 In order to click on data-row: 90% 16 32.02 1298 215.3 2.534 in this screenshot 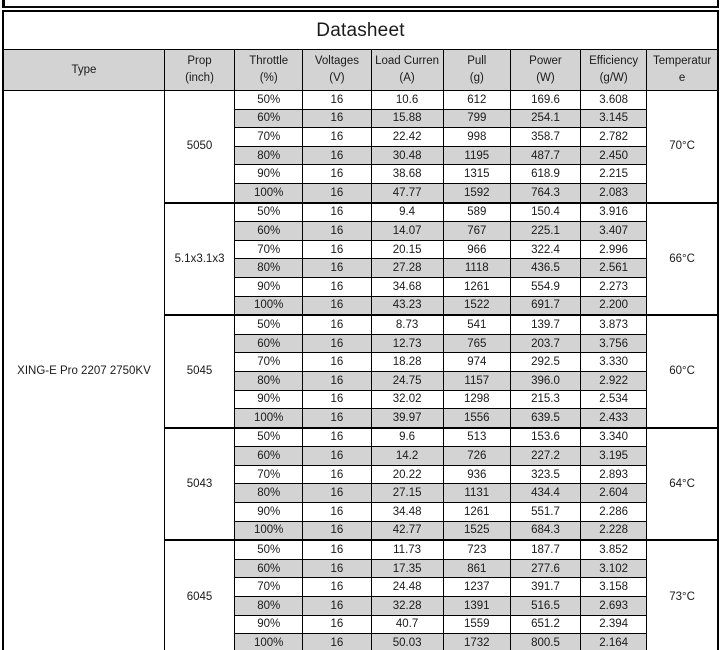, I will do `click(360, 399)`.